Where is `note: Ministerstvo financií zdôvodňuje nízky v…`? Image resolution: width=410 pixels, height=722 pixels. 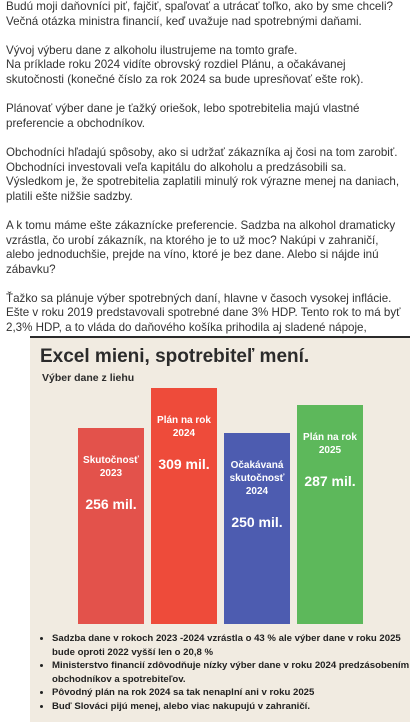 note: Ministerstvo financií zdôvodňuje nízky v… is located at coordinates (231, 672).